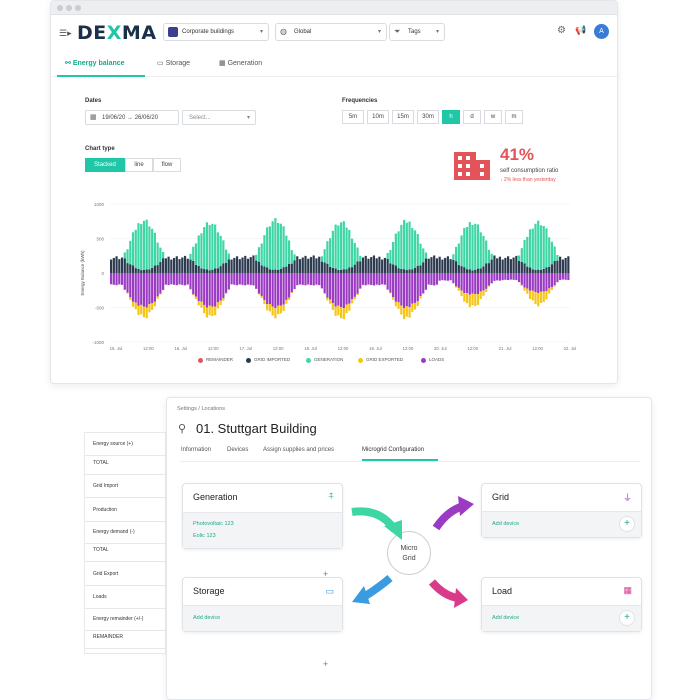 This screenshot has height=700, width=700. I want to click on card-title: Grid, so click(501, 497).